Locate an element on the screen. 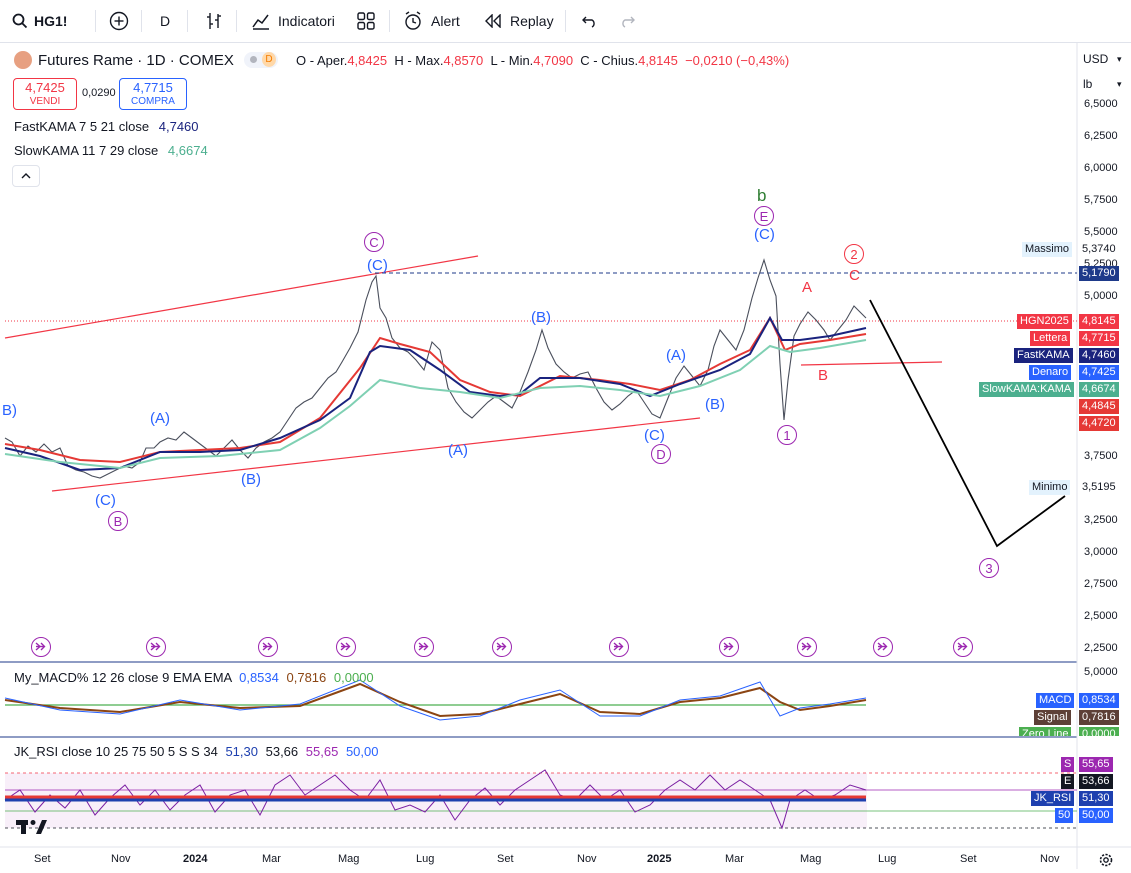 The image size is (1131, 873). rsi-e-tag-value: 53,66 is located at coordinates (1096, 781).